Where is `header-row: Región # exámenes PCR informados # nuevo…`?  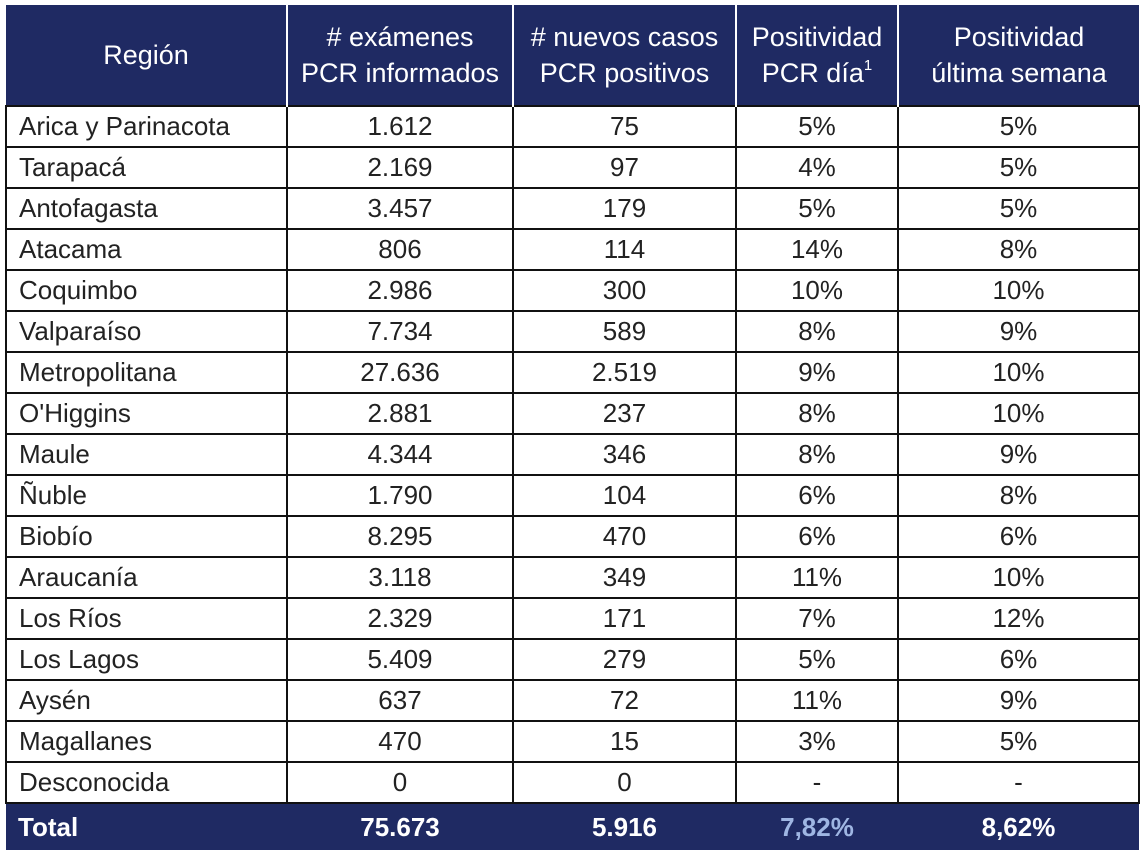 header-row: Región # exámenes PCR informados # nuevo… is located at coordinates (572, 55).